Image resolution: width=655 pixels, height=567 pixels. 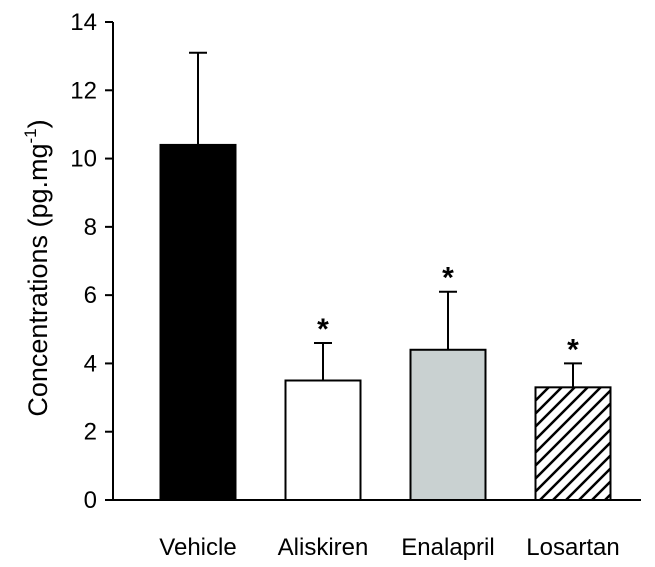 What do you see at coordinates (197, 547) in the screenshot?
I see `x-category-label: Vehicle` at bounding box center [197, 547].